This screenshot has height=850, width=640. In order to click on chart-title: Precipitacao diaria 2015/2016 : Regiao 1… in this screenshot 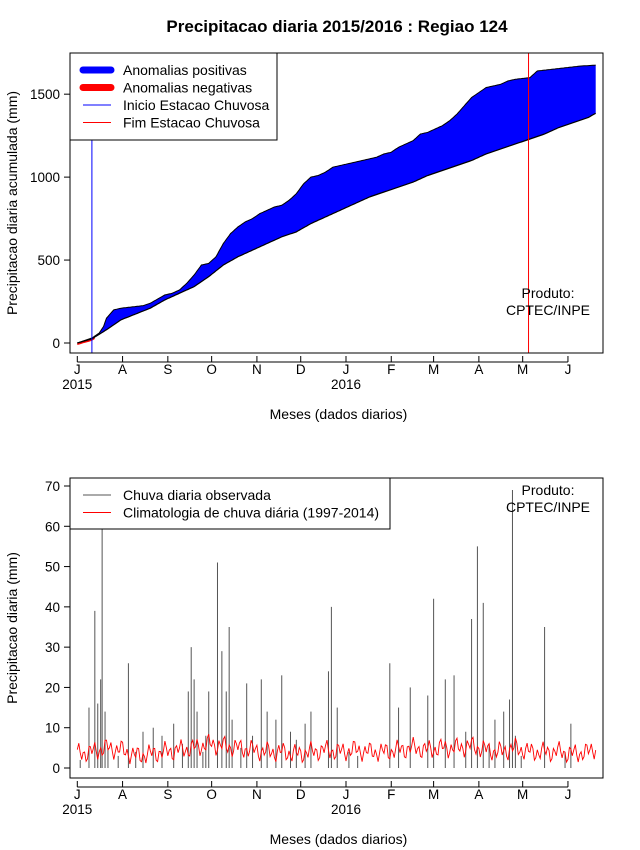, I will do `click(337, 26)`.